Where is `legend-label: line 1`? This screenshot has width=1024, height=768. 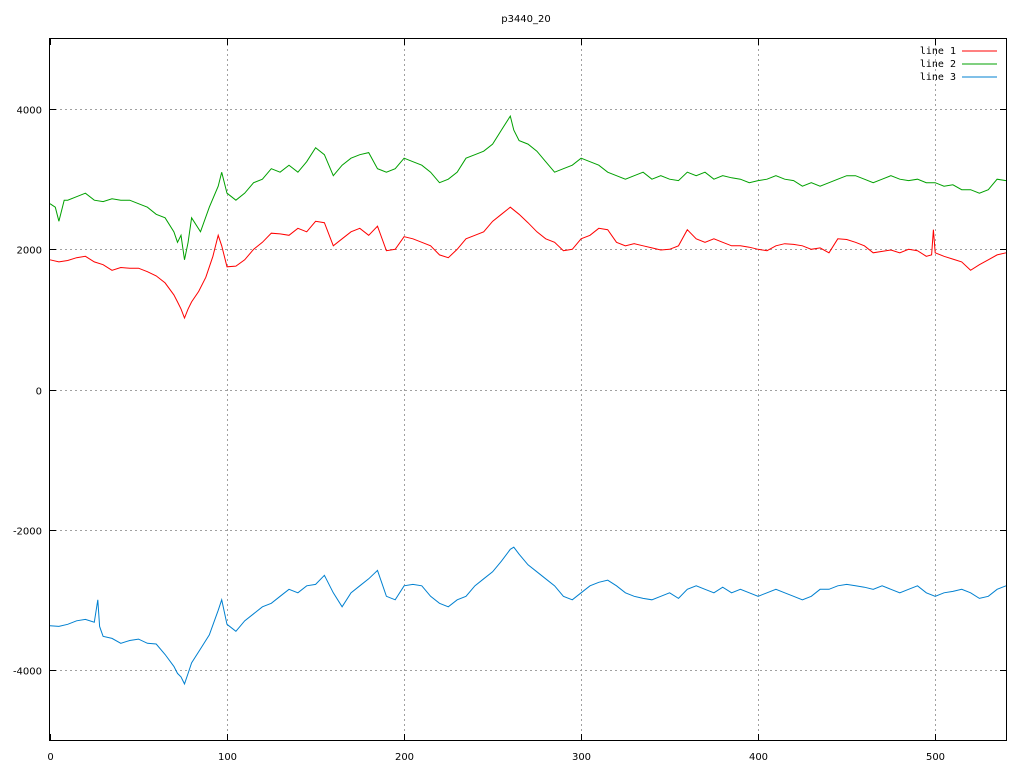 legend-label: line 1 is located at coordinates (938, 51).